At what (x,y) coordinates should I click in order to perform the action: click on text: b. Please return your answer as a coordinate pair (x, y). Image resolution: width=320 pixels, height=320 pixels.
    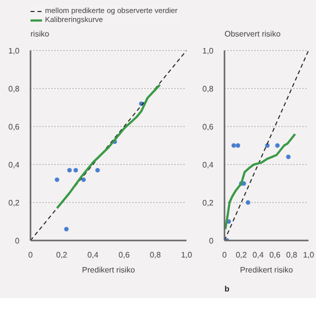
    Looking at the image, I should click on (227, 289).